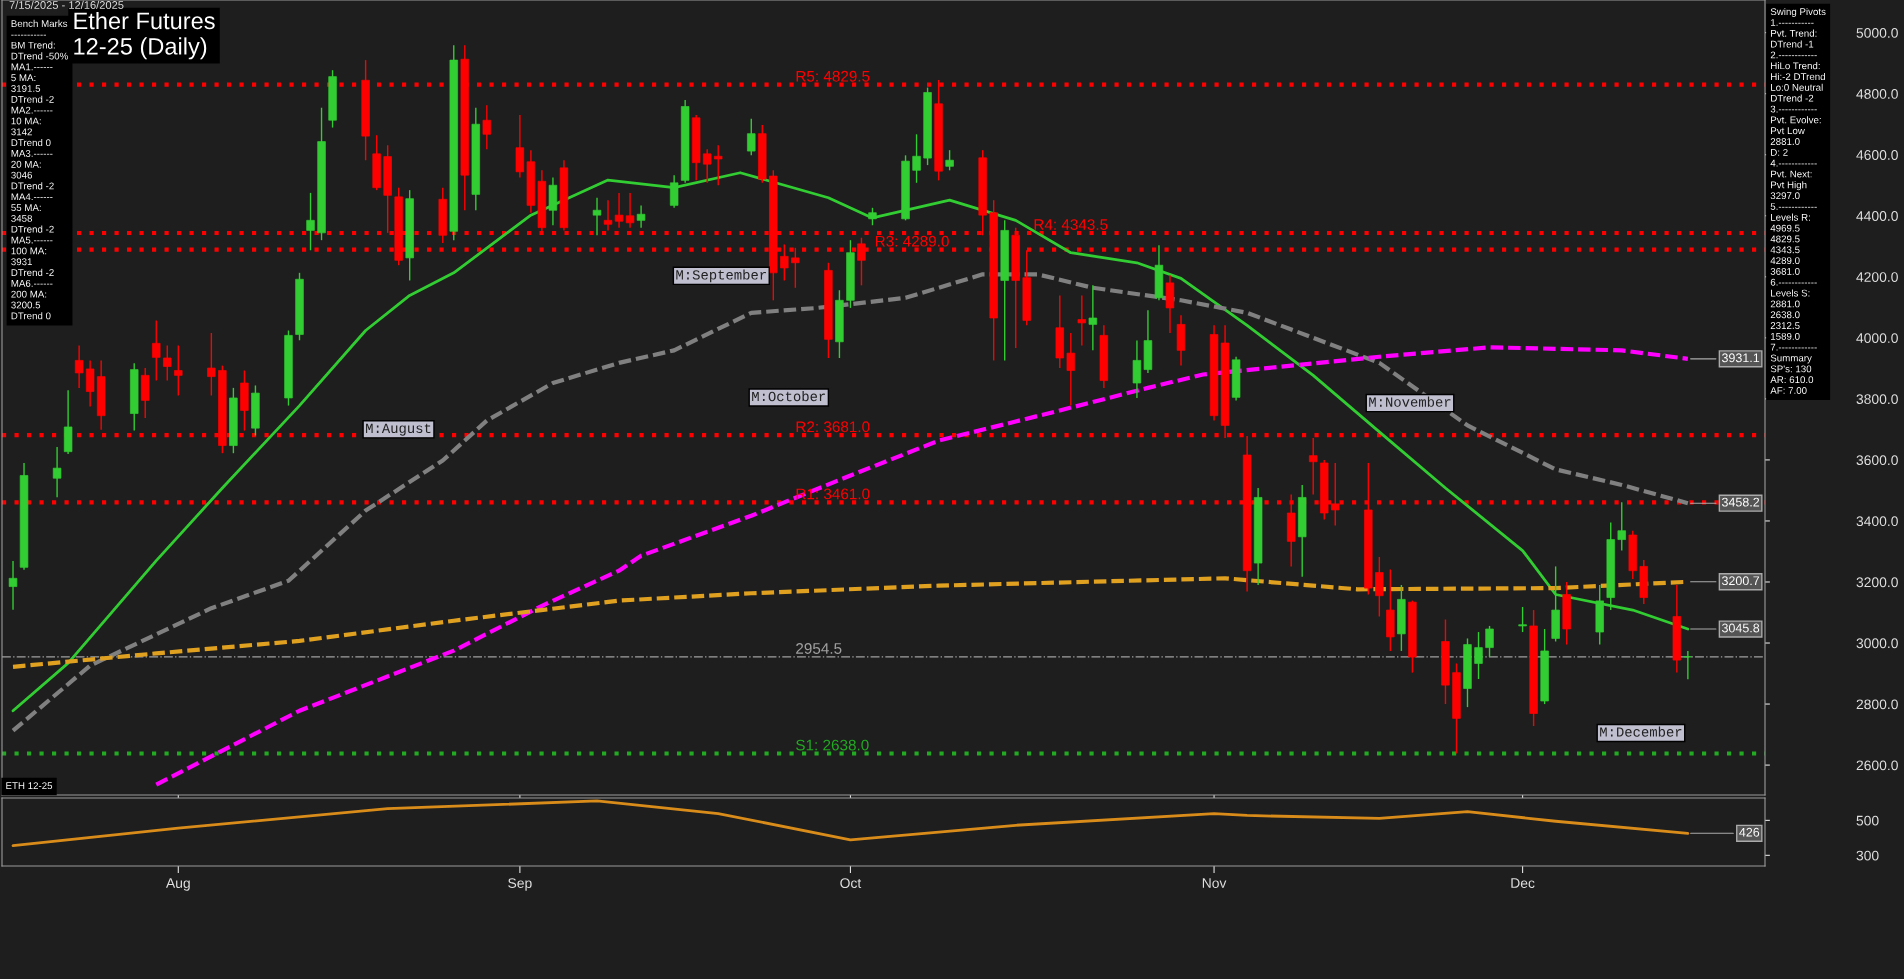  Describe the element at coordinates (1867, 820) in the screenshot. I see `y-tick-label: 500` at that location.